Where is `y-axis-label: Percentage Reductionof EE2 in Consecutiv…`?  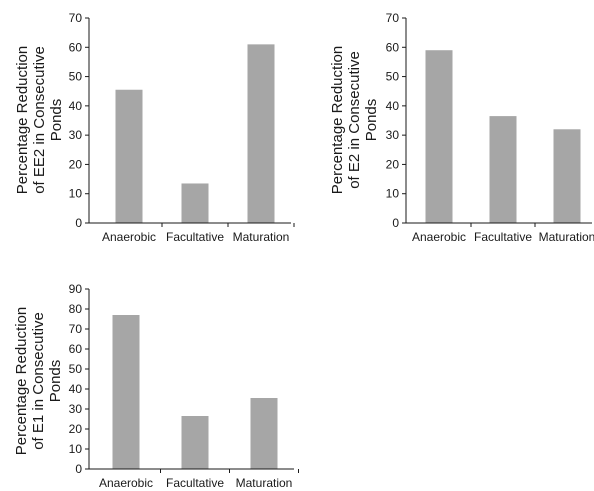
y-axis-label: Percentage Reductionof EE2 in Consecutiv… is located at coordinates (39, 120).